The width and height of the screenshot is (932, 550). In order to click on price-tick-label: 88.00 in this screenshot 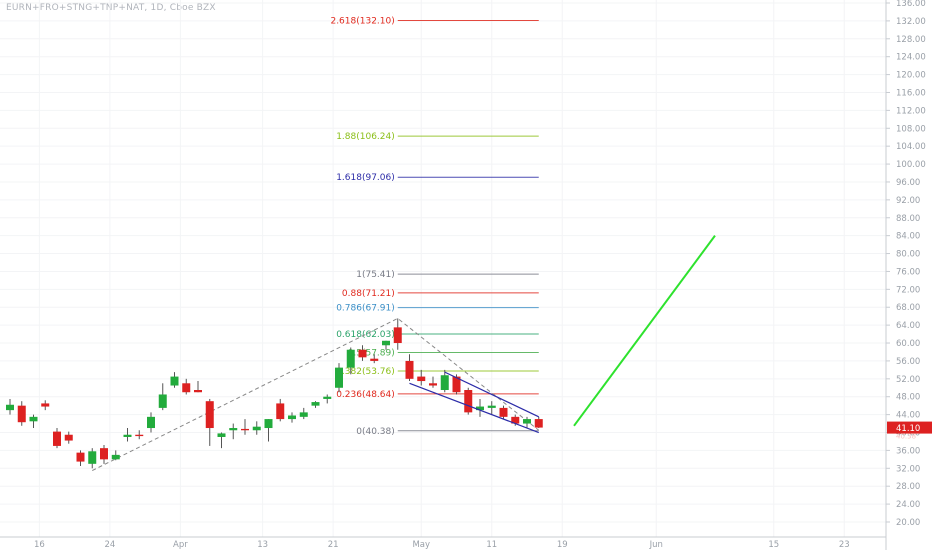, I will do `click(908, 219)`.